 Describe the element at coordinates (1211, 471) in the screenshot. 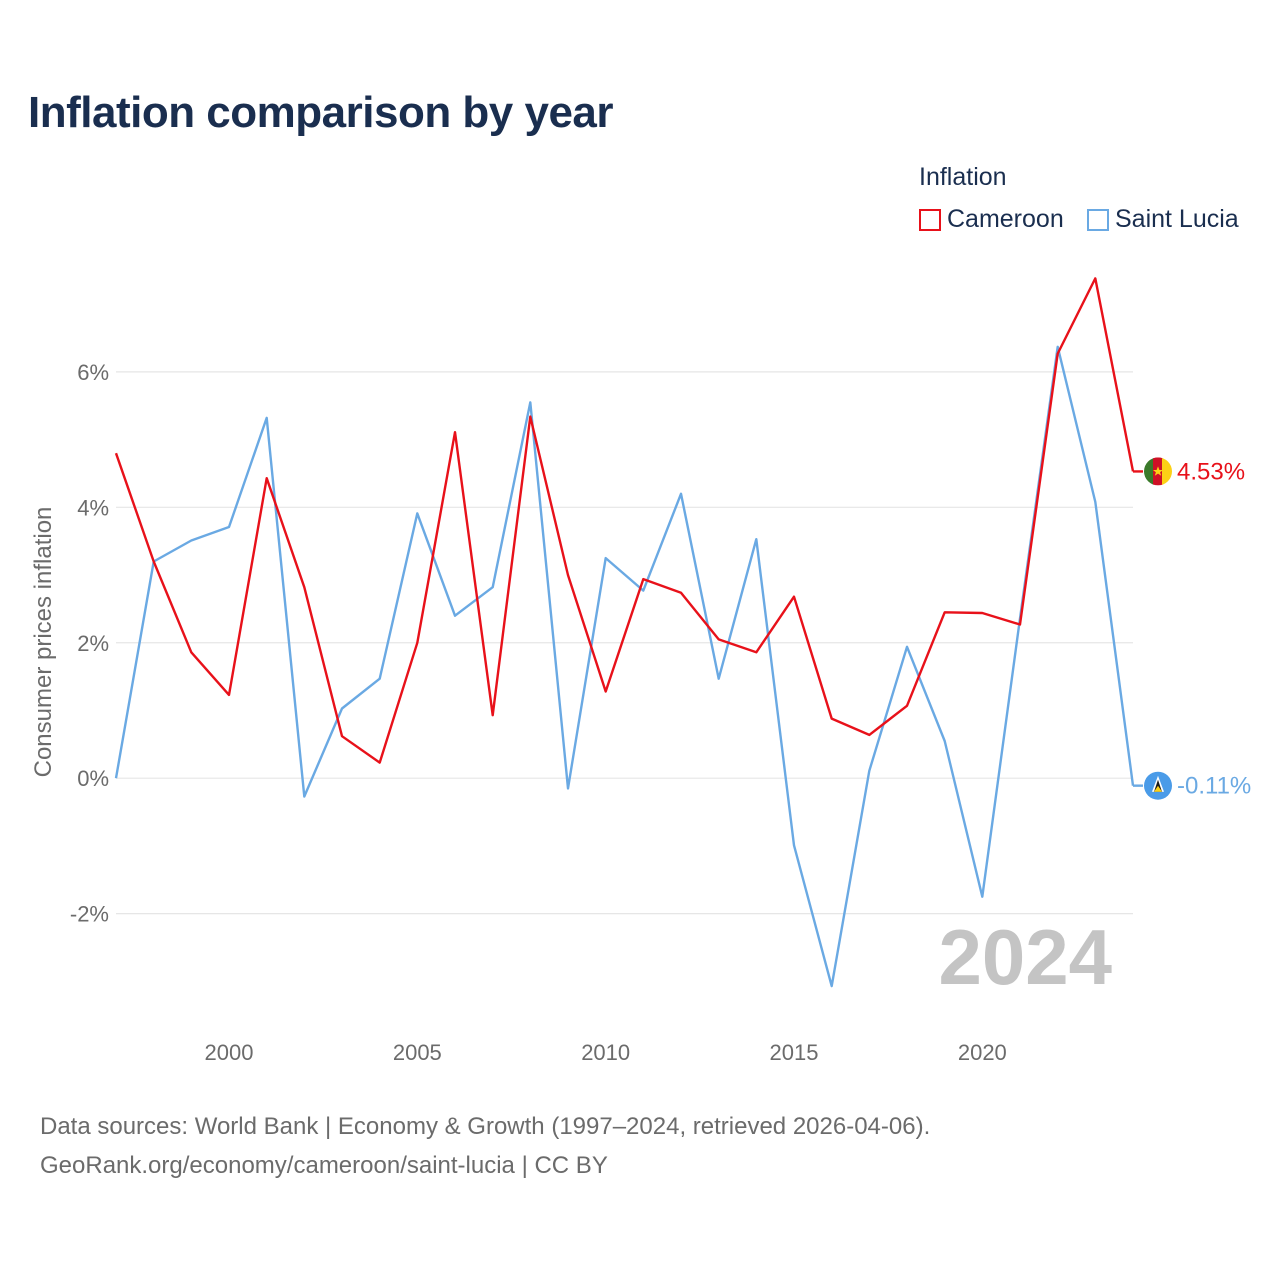

I see `end-value-cameroon: 4.53%` at that location.